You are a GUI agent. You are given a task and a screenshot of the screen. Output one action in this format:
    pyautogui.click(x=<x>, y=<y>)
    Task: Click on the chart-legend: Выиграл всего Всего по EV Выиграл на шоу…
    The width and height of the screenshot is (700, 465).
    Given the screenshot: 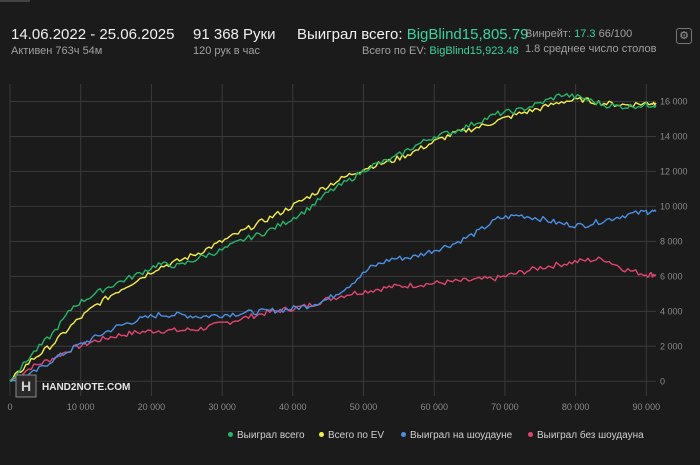 What is the action you would take?
    pyautogui.click(x=350, y=438)
    